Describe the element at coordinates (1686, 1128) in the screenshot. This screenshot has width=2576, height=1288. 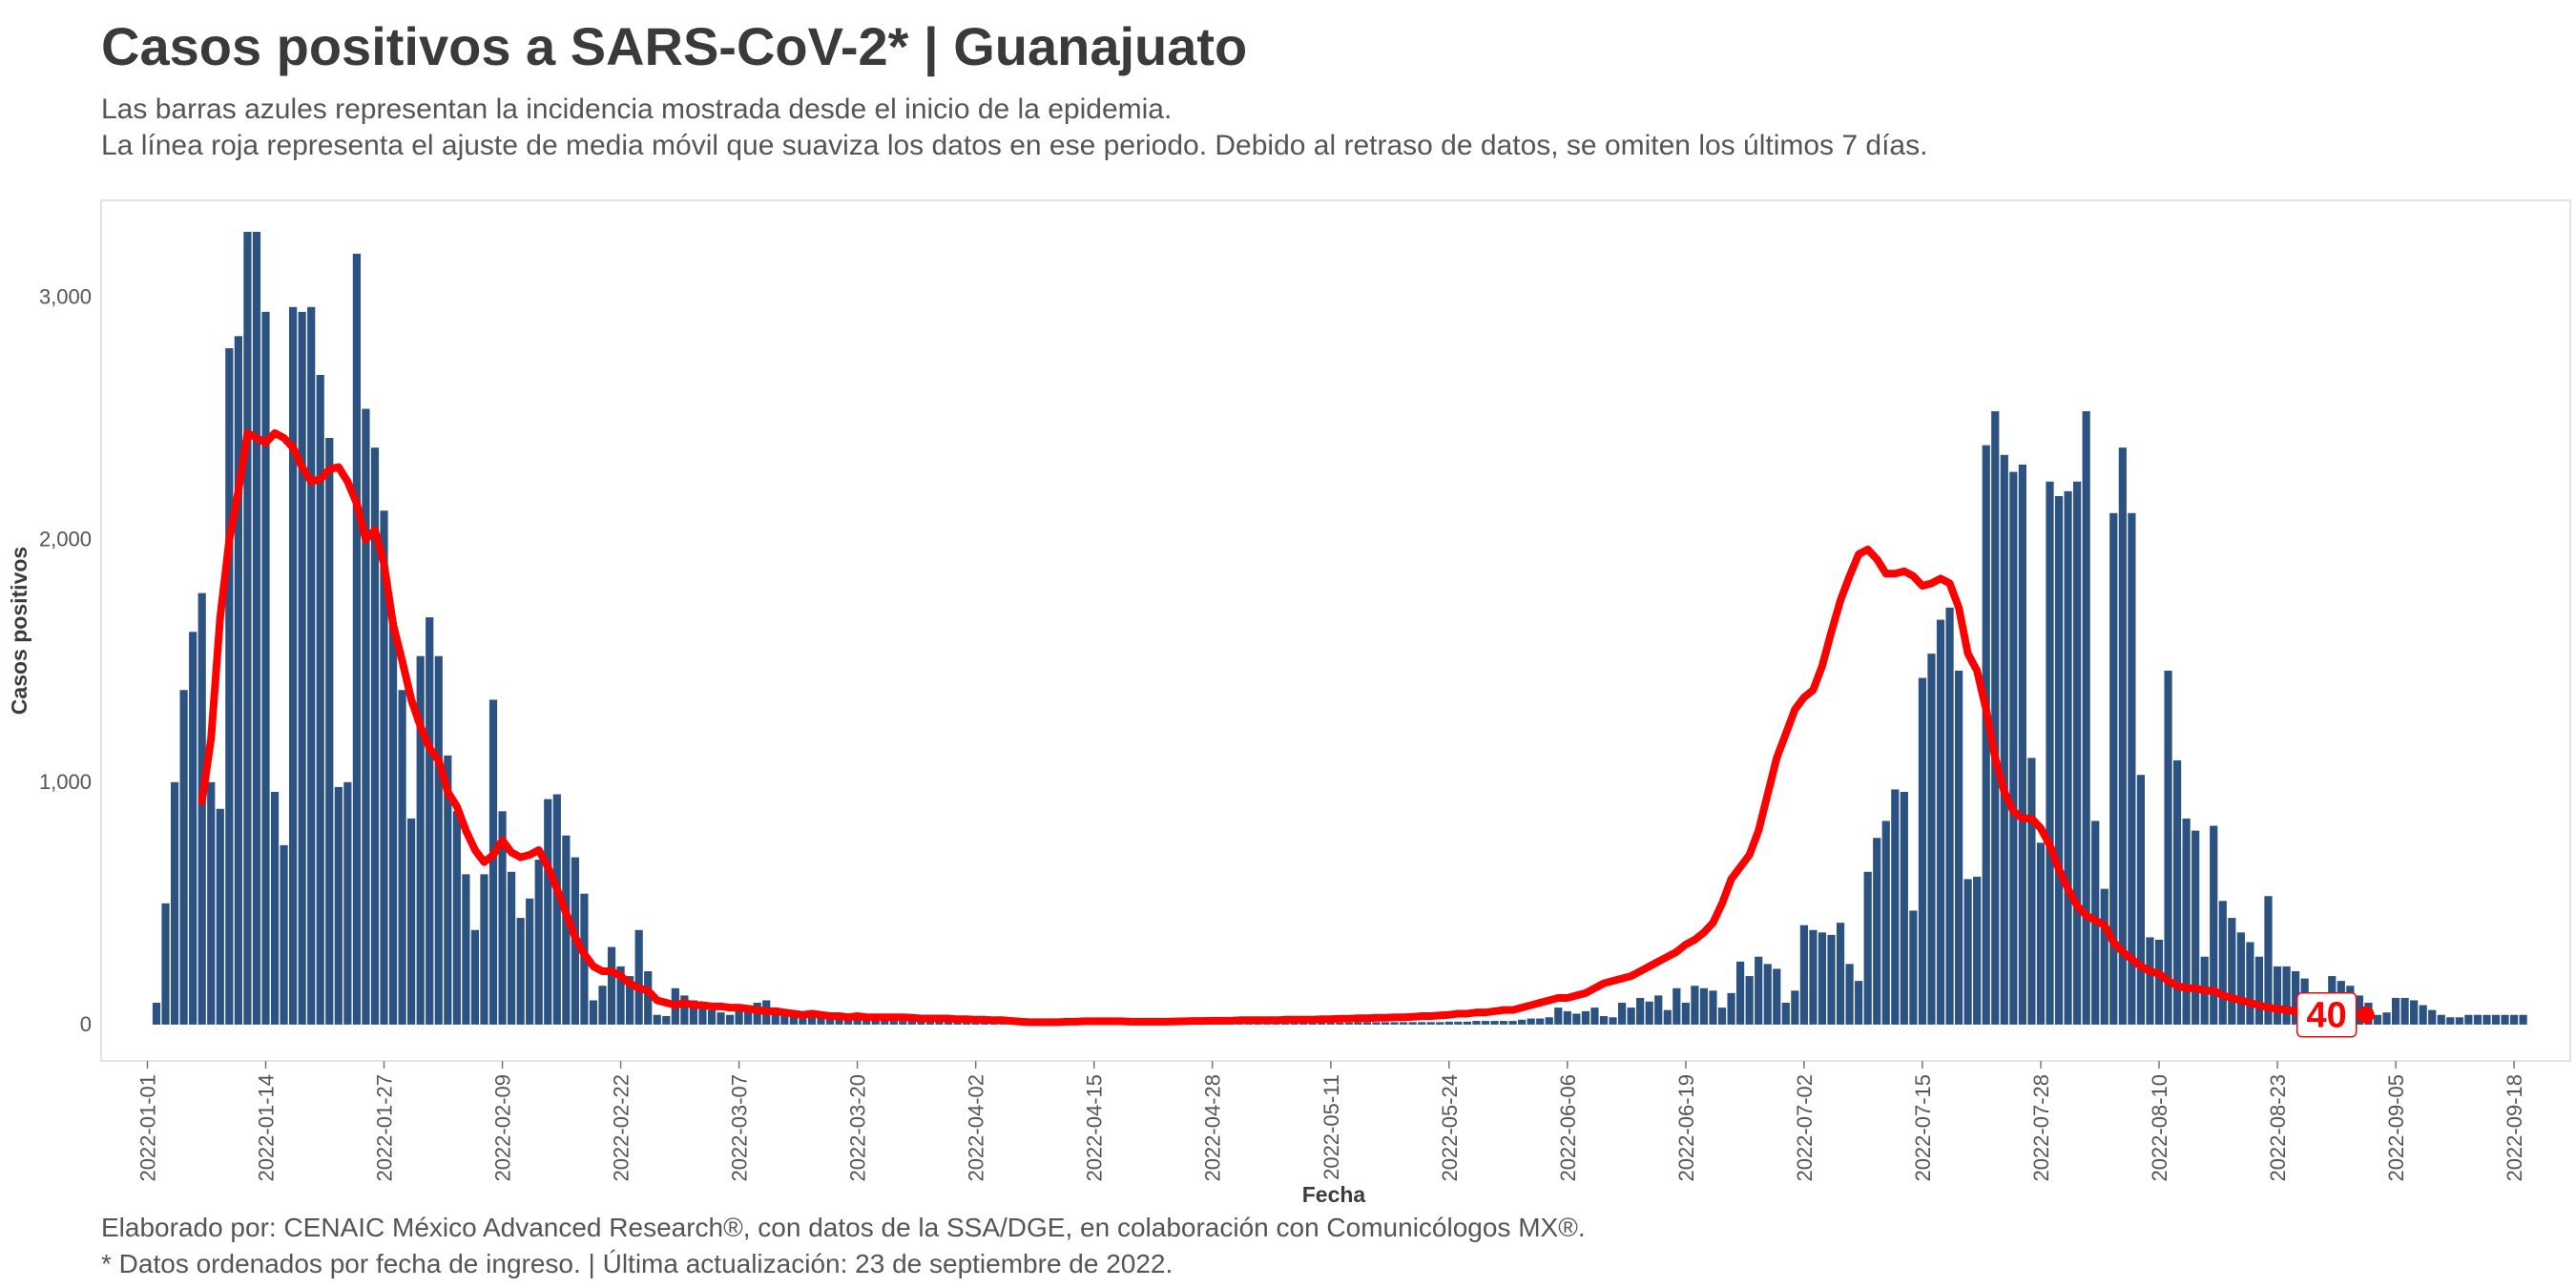
I see `x-tick-label: 2022-06-19` at that location.